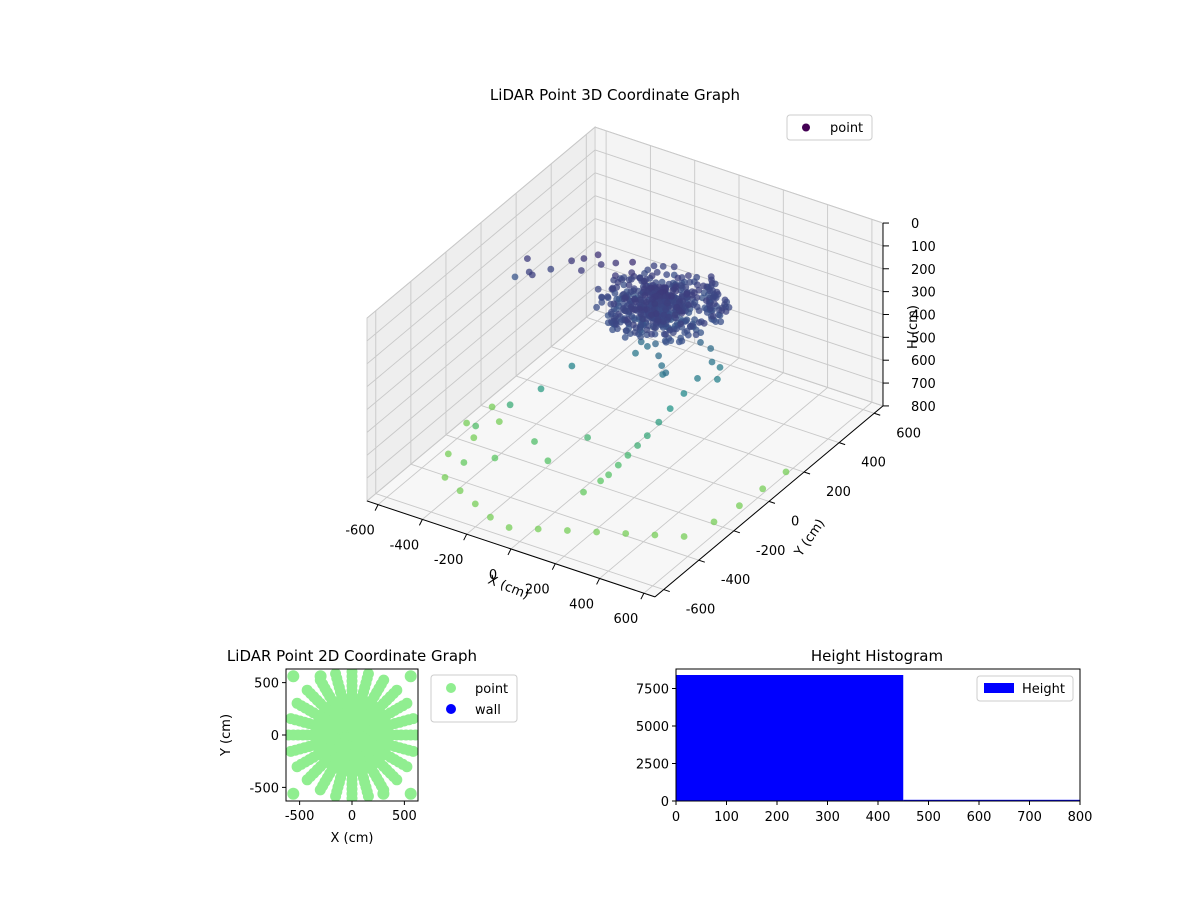 The width and height of the screenshot is (1200, 900). Describe the element at coordinates (877, 656) in the screenshot. I see `histogram-title: Height Histogram` at that location.